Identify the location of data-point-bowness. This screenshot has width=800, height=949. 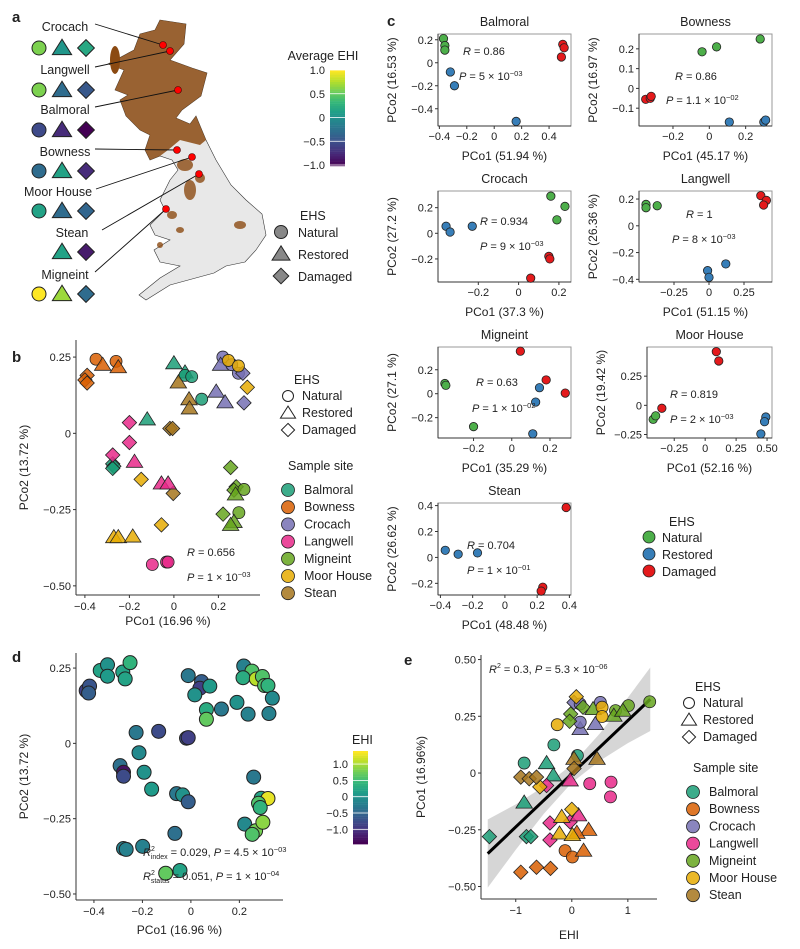
(588, 828).